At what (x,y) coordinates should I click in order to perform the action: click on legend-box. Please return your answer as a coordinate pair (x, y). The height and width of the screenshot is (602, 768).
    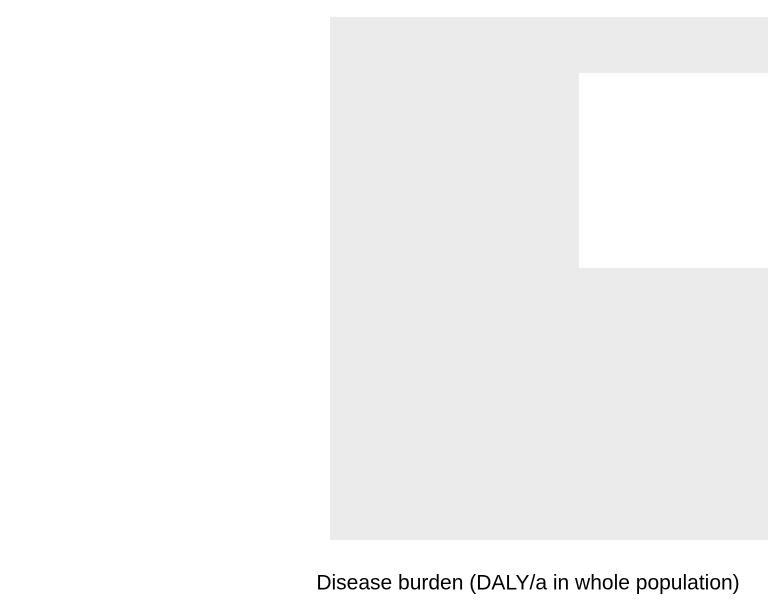
    Looking at the image, I should click on (673, 170).